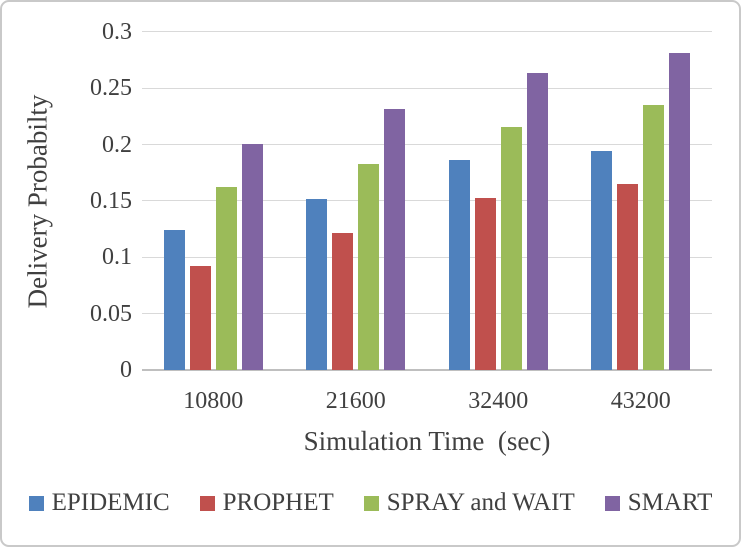 The width and height of the screenshot is (741, 547). What do you see at coordinates (278, 502) in the screenshot?
I see `legend-label: PROPHET` at bounding box center [278, 502].